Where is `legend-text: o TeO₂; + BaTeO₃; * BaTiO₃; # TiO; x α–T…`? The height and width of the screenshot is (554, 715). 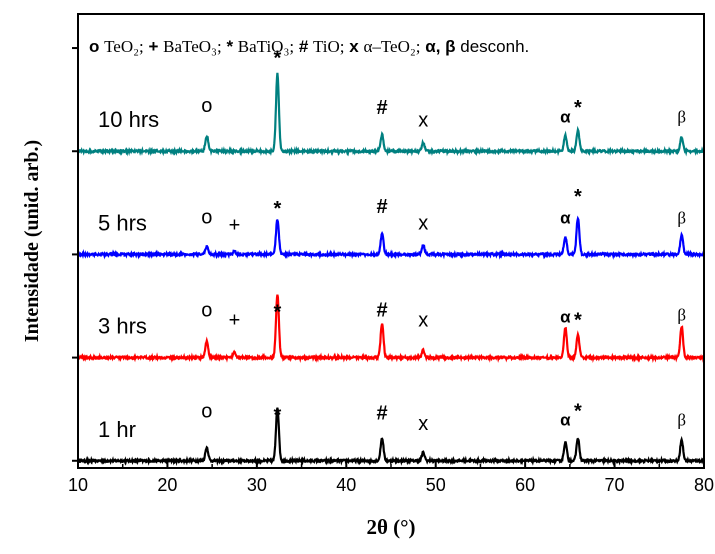
legend-text: o TeO₂; + BaTeO₃; * BaTiO₃; # TiO; x α–T… is located at coordinates (309, 46).